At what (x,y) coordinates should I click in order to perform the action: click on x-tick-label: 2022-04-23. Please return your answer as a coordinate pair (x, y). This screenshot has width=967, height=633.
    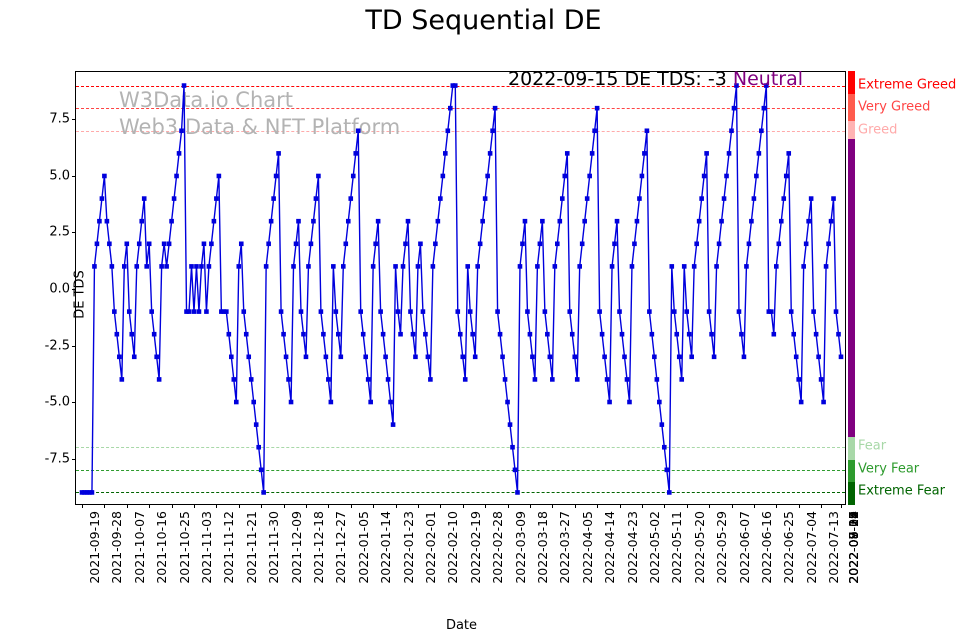
    Looking at the image, I should click on (632, 547).